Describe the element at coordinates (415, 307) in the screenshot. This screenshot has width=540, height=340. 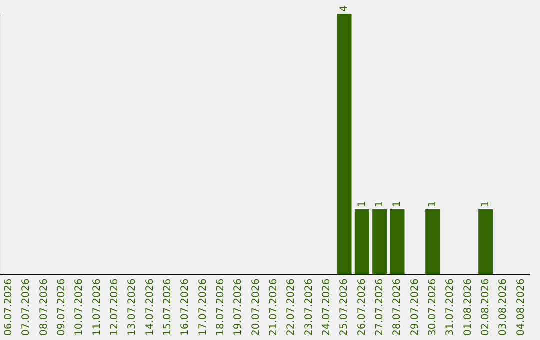
I see `x-tick-label: 29.07.2026` at that location.